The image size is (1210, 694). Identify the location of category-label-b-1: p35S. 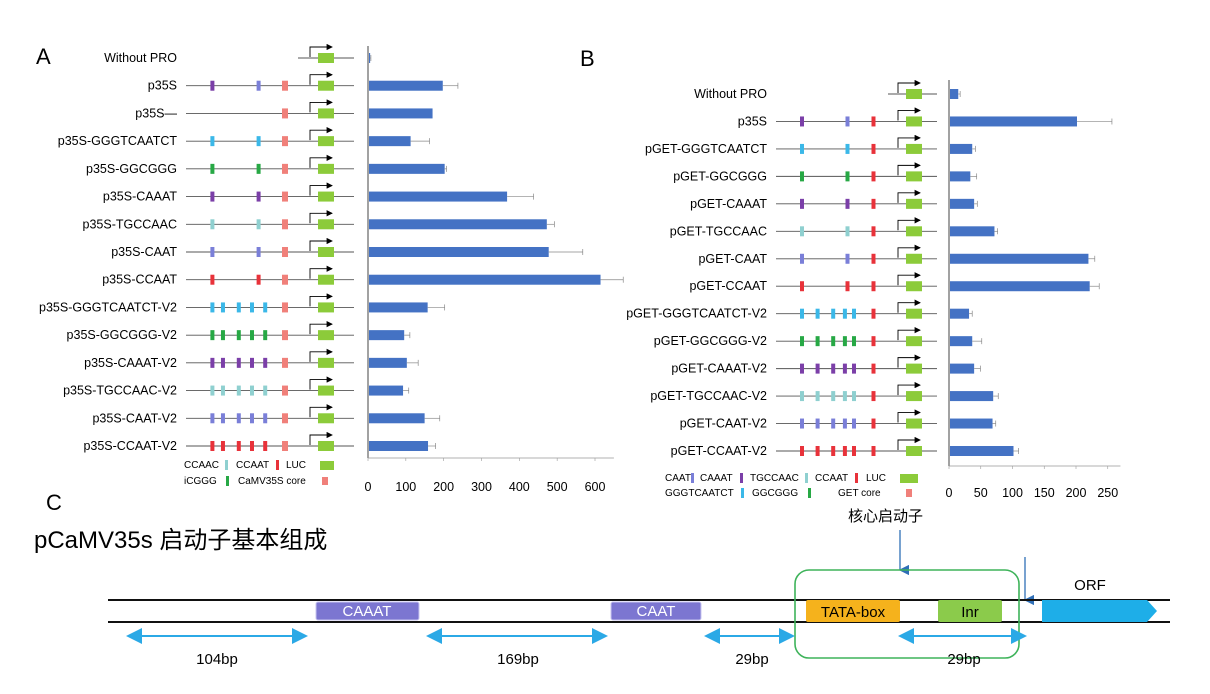
(752, 121).